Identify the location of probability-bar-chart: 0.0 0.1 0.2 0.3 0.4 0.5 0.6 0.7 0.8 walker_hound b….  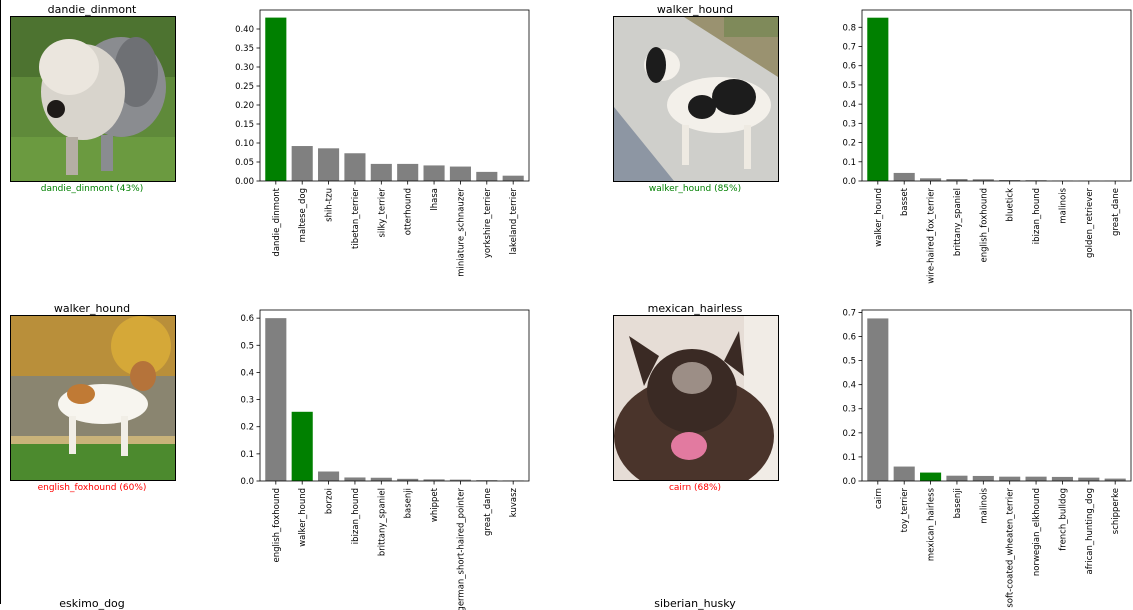
(972, 135).